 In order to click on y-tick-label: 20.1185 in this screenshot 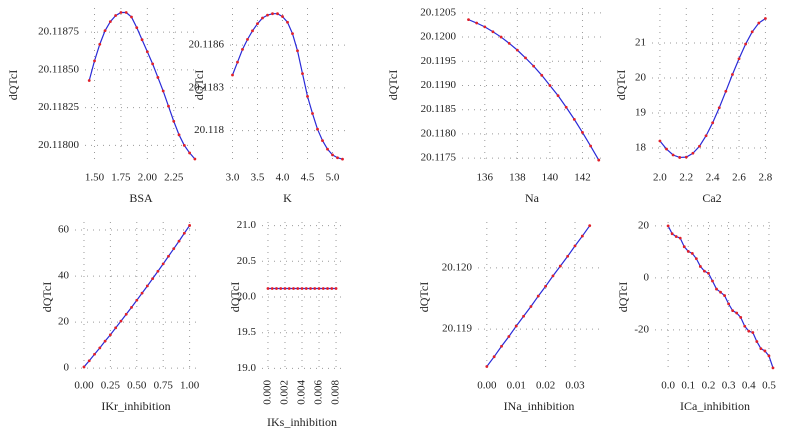, I will do `click(439, 109)`.